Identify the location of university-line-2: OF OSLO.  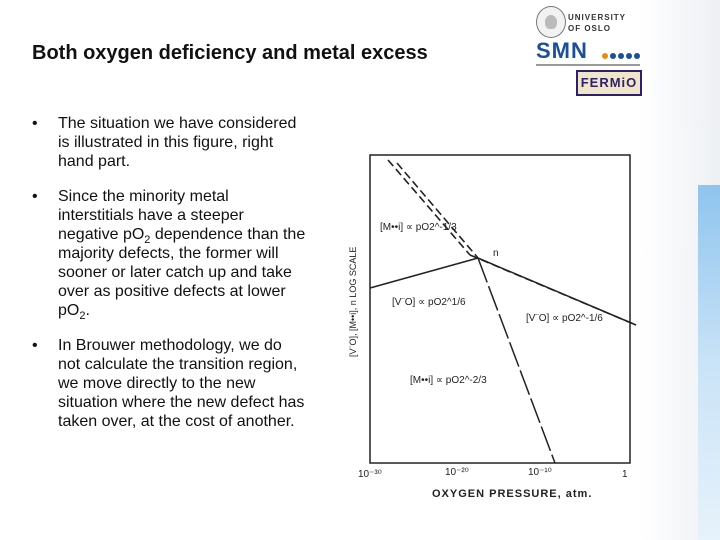
(589, 28).